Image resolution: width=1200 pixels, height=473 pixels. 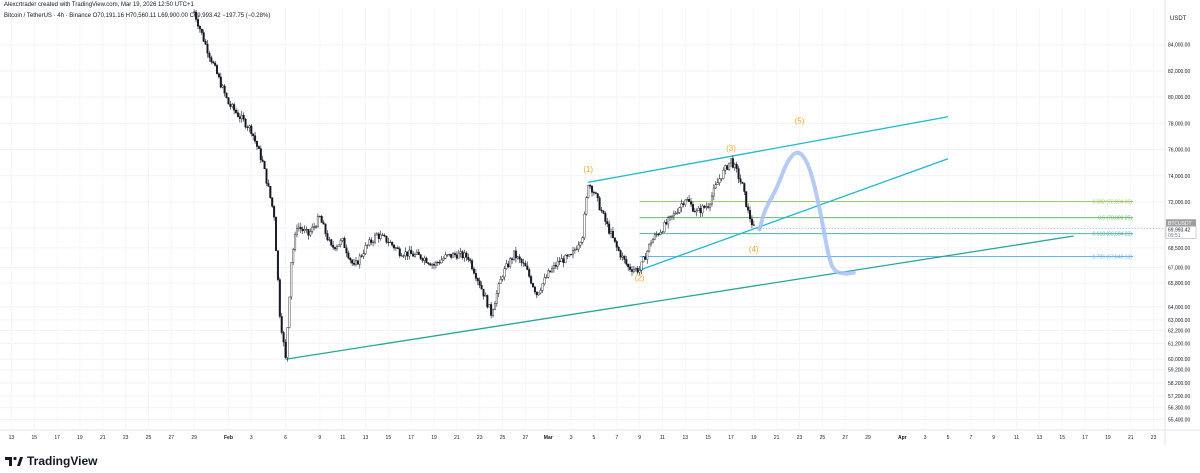 I want to click on x-tick-label: Mar, so click(x=548, y=438).